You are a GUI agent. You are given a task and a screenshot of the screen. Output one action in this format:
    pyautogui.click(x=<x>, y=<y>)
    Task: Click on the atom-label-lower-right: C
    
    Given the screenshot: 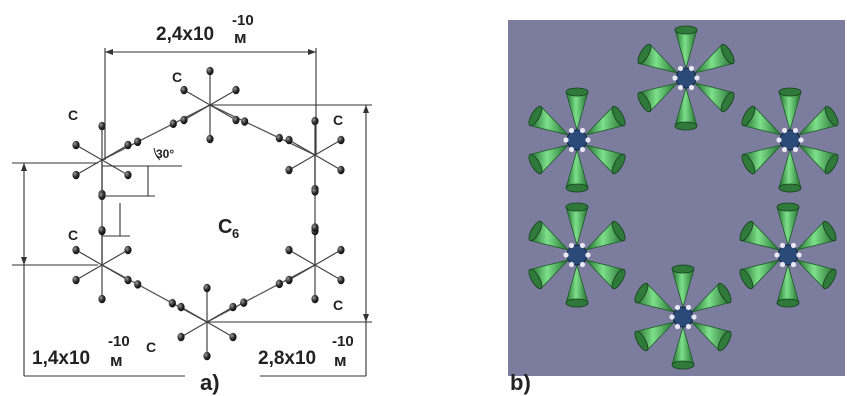 What is the action you would take?
    pyautogui.click(x=338, y=305)
    